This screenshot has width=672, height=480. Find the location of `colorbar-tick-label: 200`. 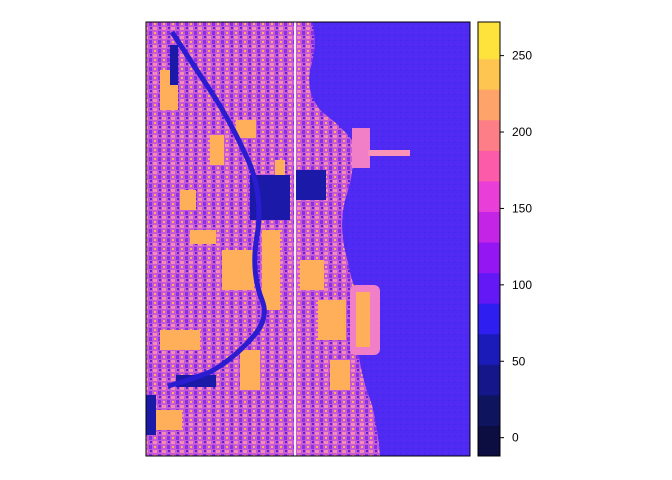

colorbar-tick-label: 200 is located at coordinates (522, 132).